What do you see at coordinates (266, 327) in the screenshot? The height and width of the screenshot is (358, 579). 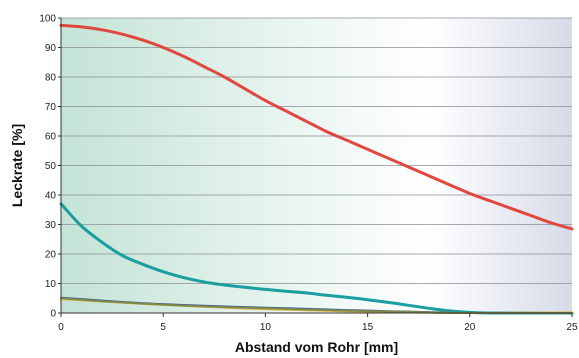 I see `x-tick-label: 10` at bounding box center [266, 327].